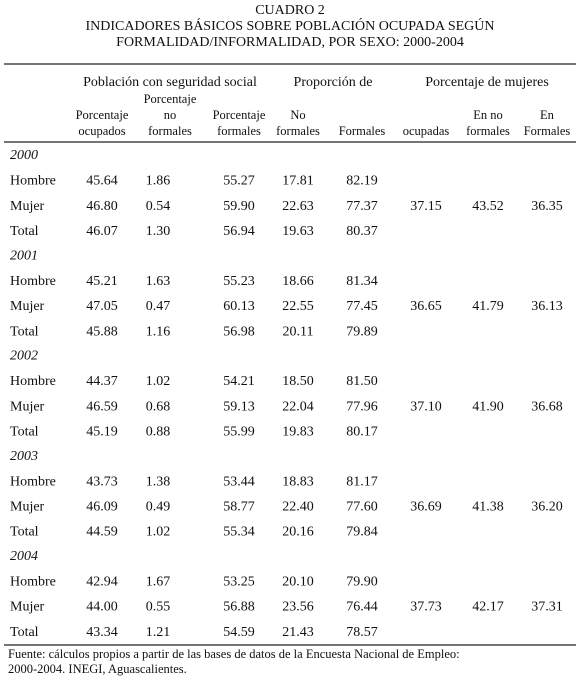 The height and width of the screenshot is (680, 580). What do you see at coordinates (158, 231) in the screenshot?
I see `cell: 1.30` at bounding box center [158, 231].